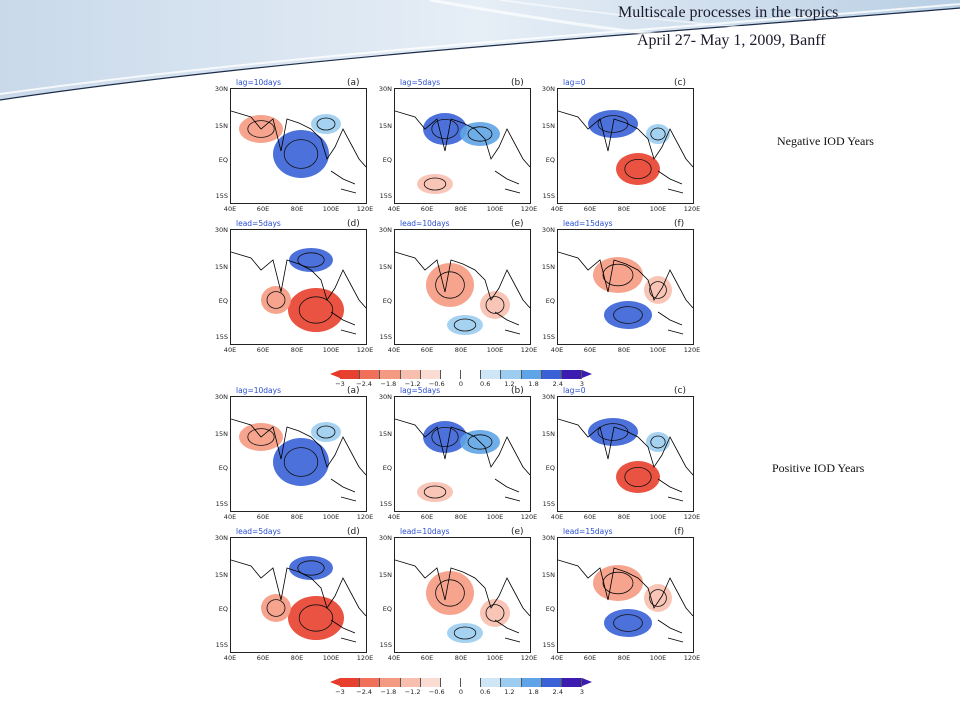 Image resolution: width=960 pixels, height=720 pixels. What do you see at coordinates (557, 384) in the screenshot?
I see `colorbar-tick: 2.4` at bounding box center [557, 384].